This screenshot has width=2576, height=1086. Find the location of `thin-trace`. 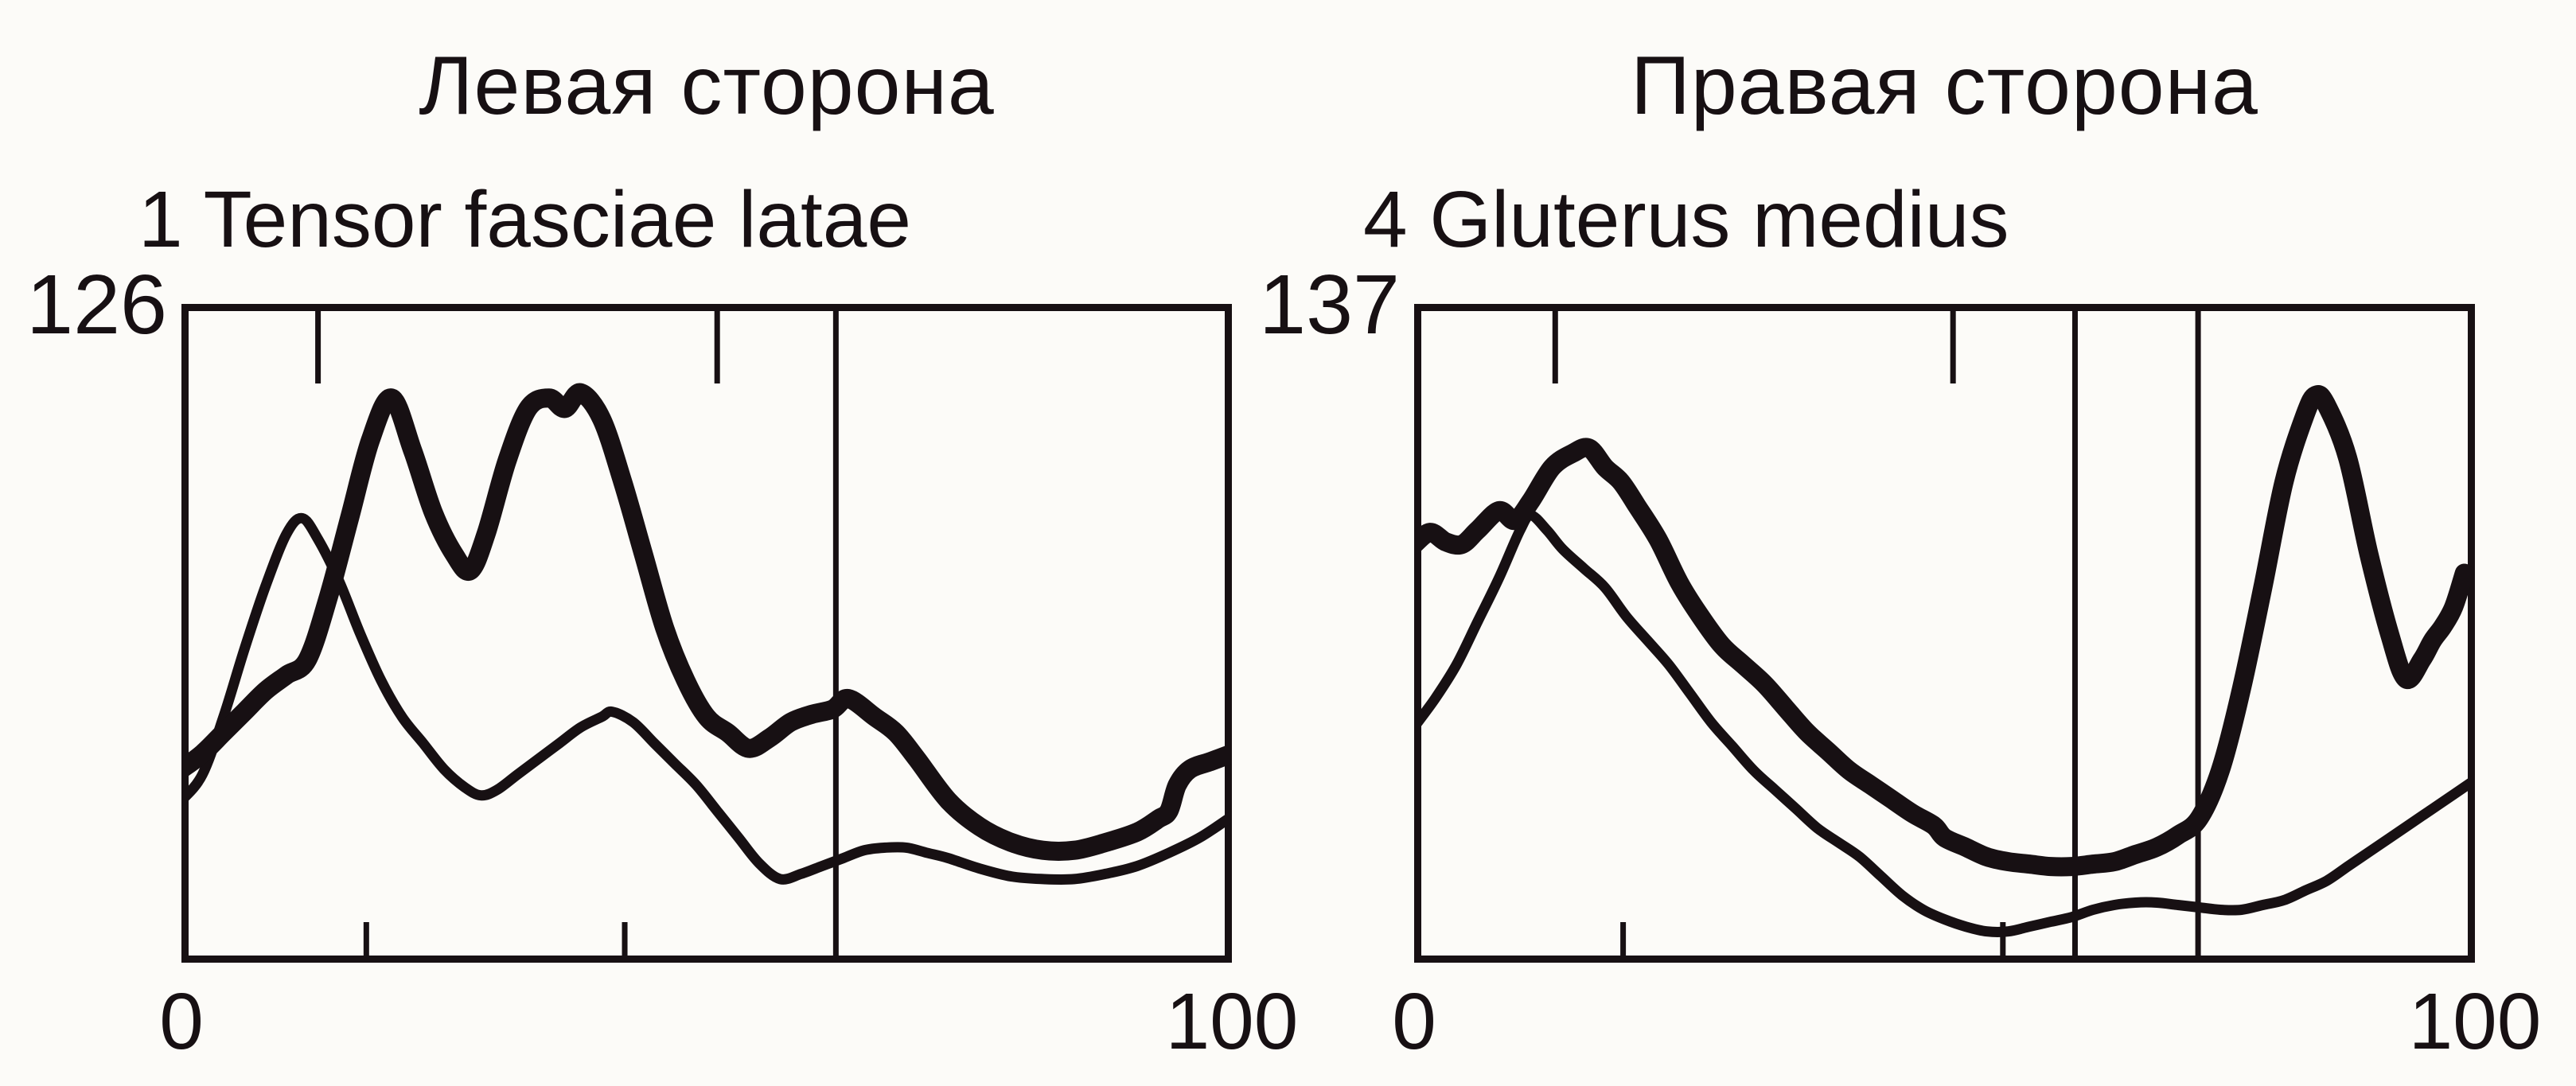

thin-trace is located at coordinates (706, 699).